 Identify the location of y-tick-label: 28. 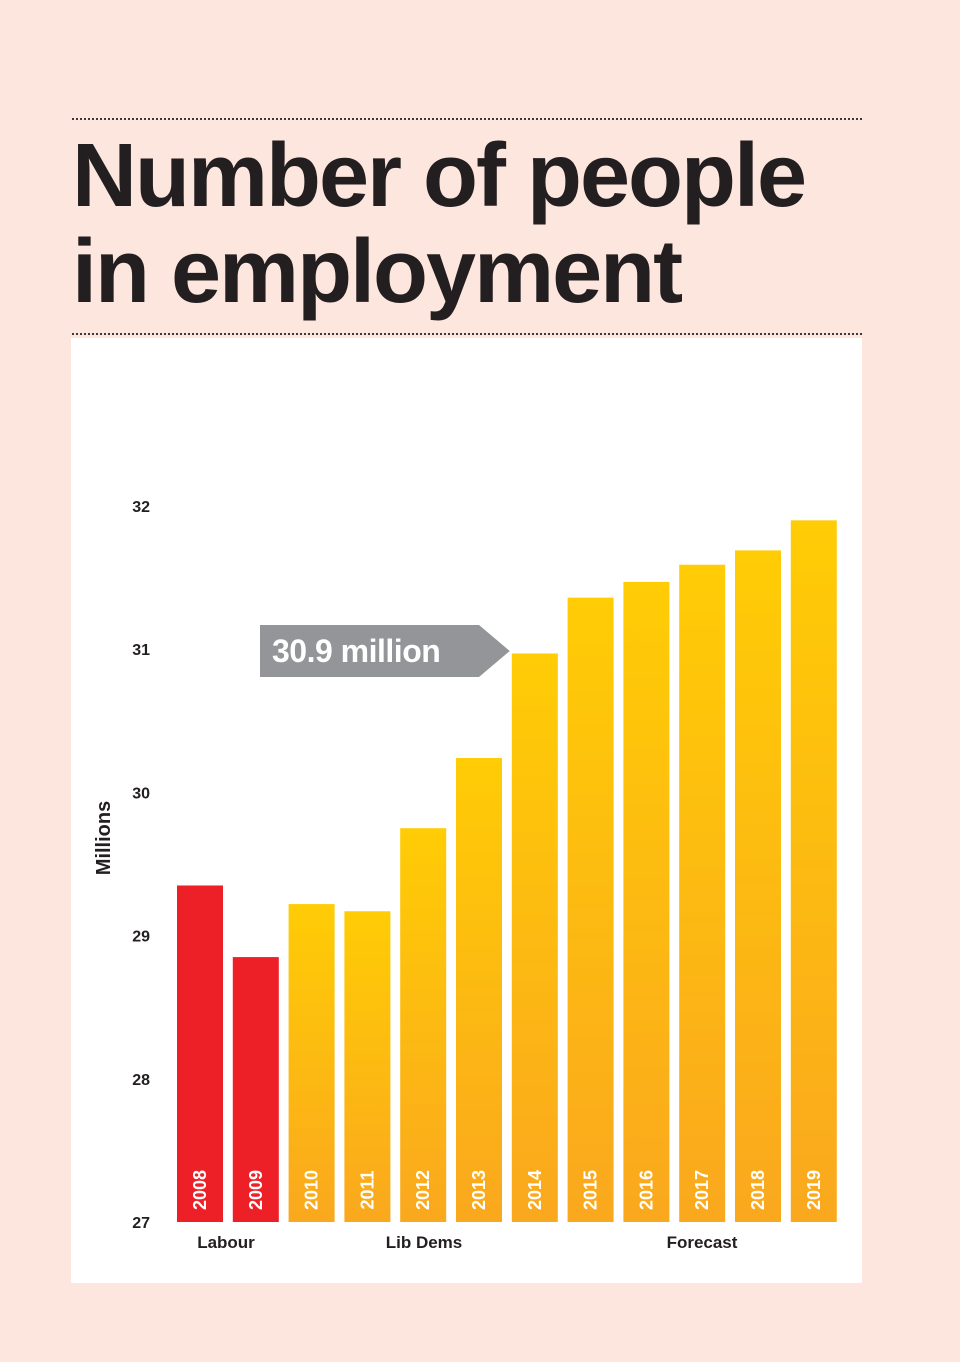
(141, 1080).